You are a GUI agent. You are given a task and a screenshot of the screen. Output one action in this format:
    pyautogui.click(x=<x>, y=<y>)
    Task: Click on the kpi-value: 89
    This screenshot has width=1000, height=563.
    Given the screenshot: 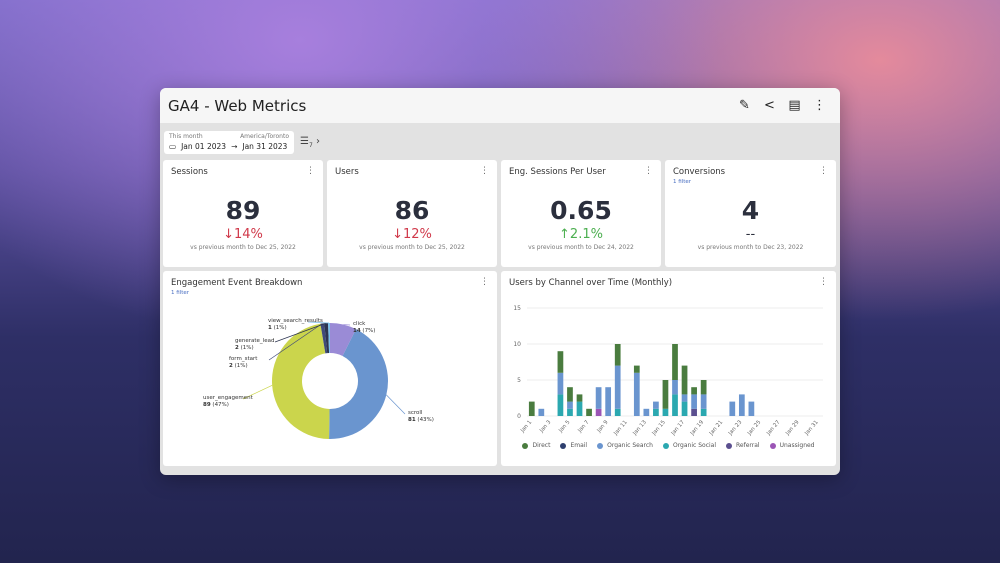 What is the action you would take?
    pyautogui.click(x=243, y=210)
    